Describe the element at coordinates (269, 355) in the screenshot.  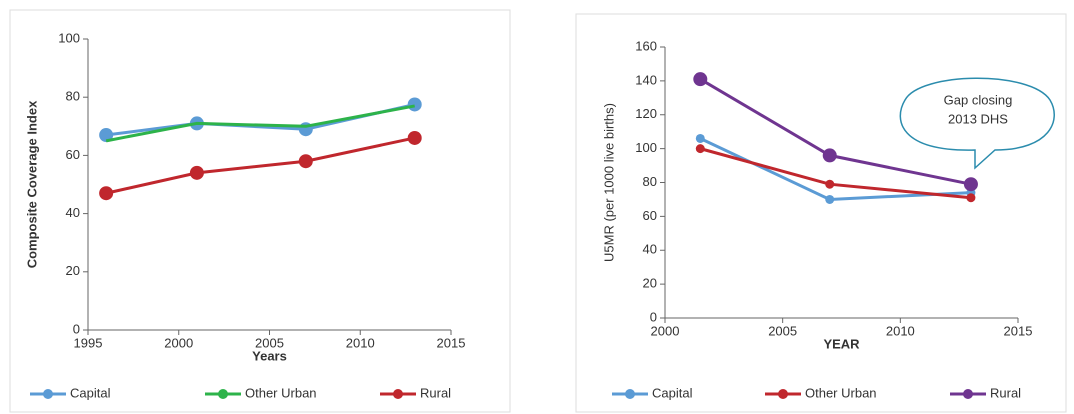
I see `x-axis-title: Years` at that location.